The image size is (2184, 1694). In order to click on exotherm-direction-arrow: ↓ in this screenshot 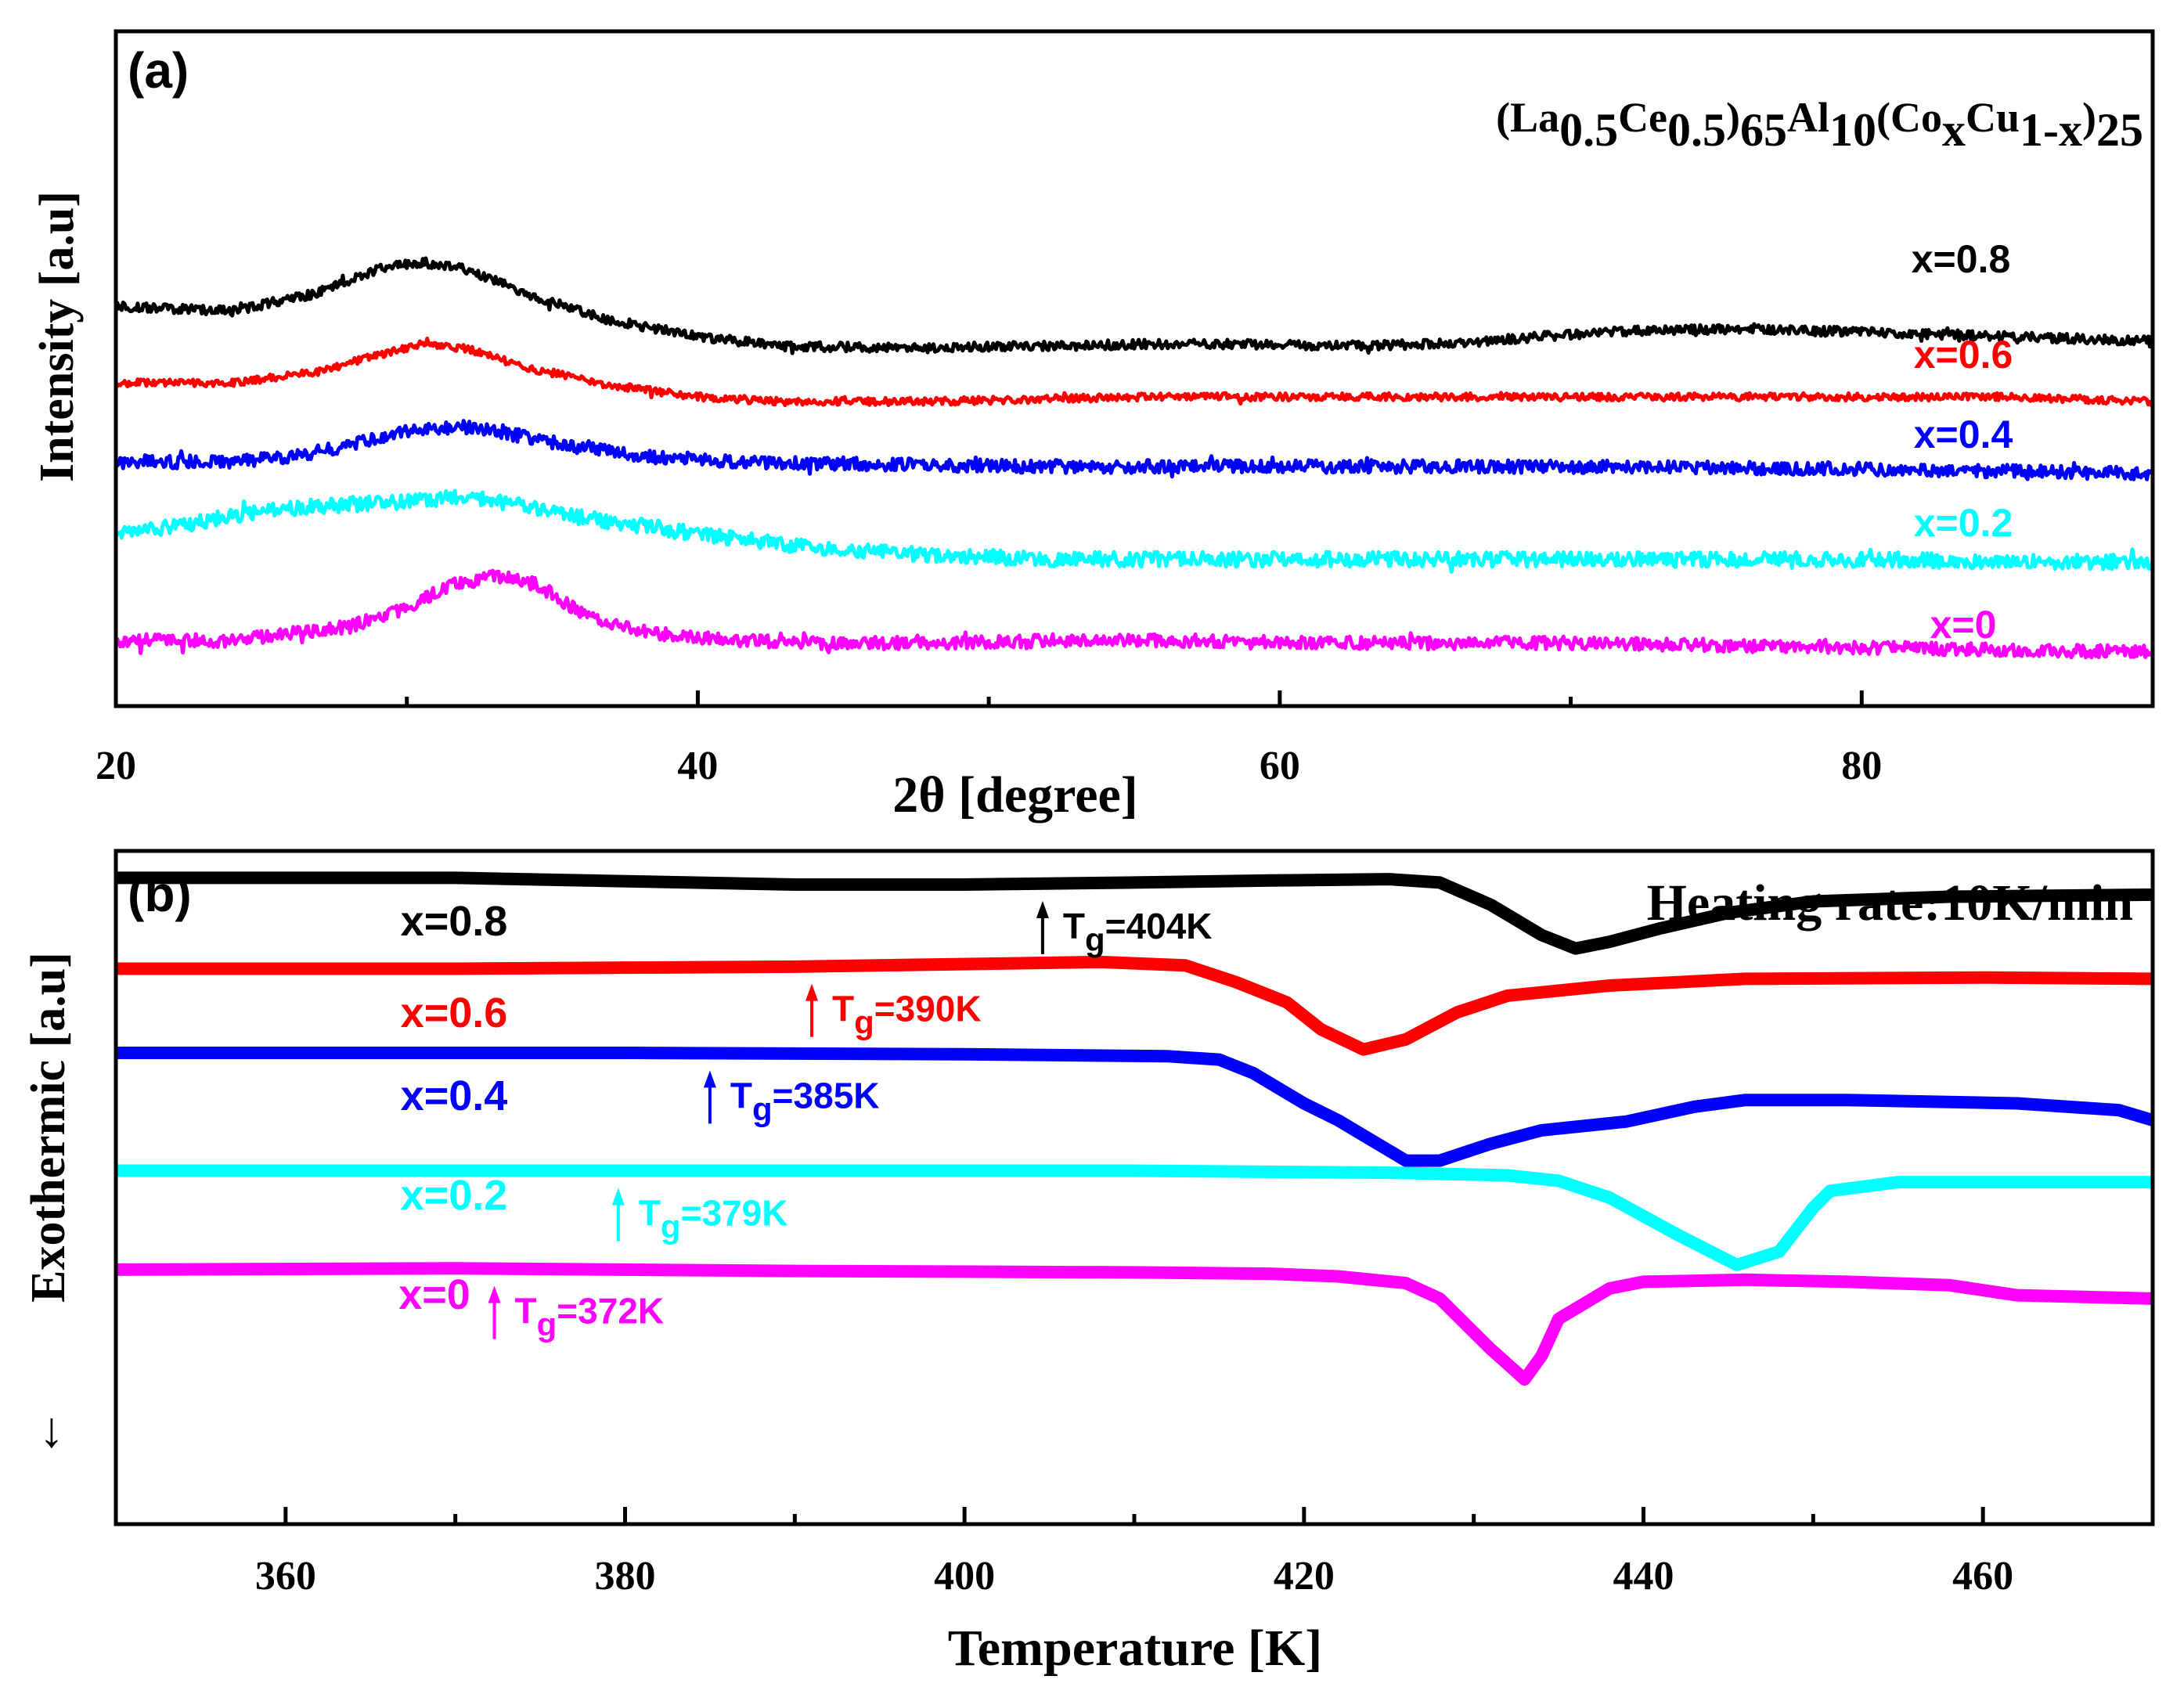, I will do `click(51, 1429)`.